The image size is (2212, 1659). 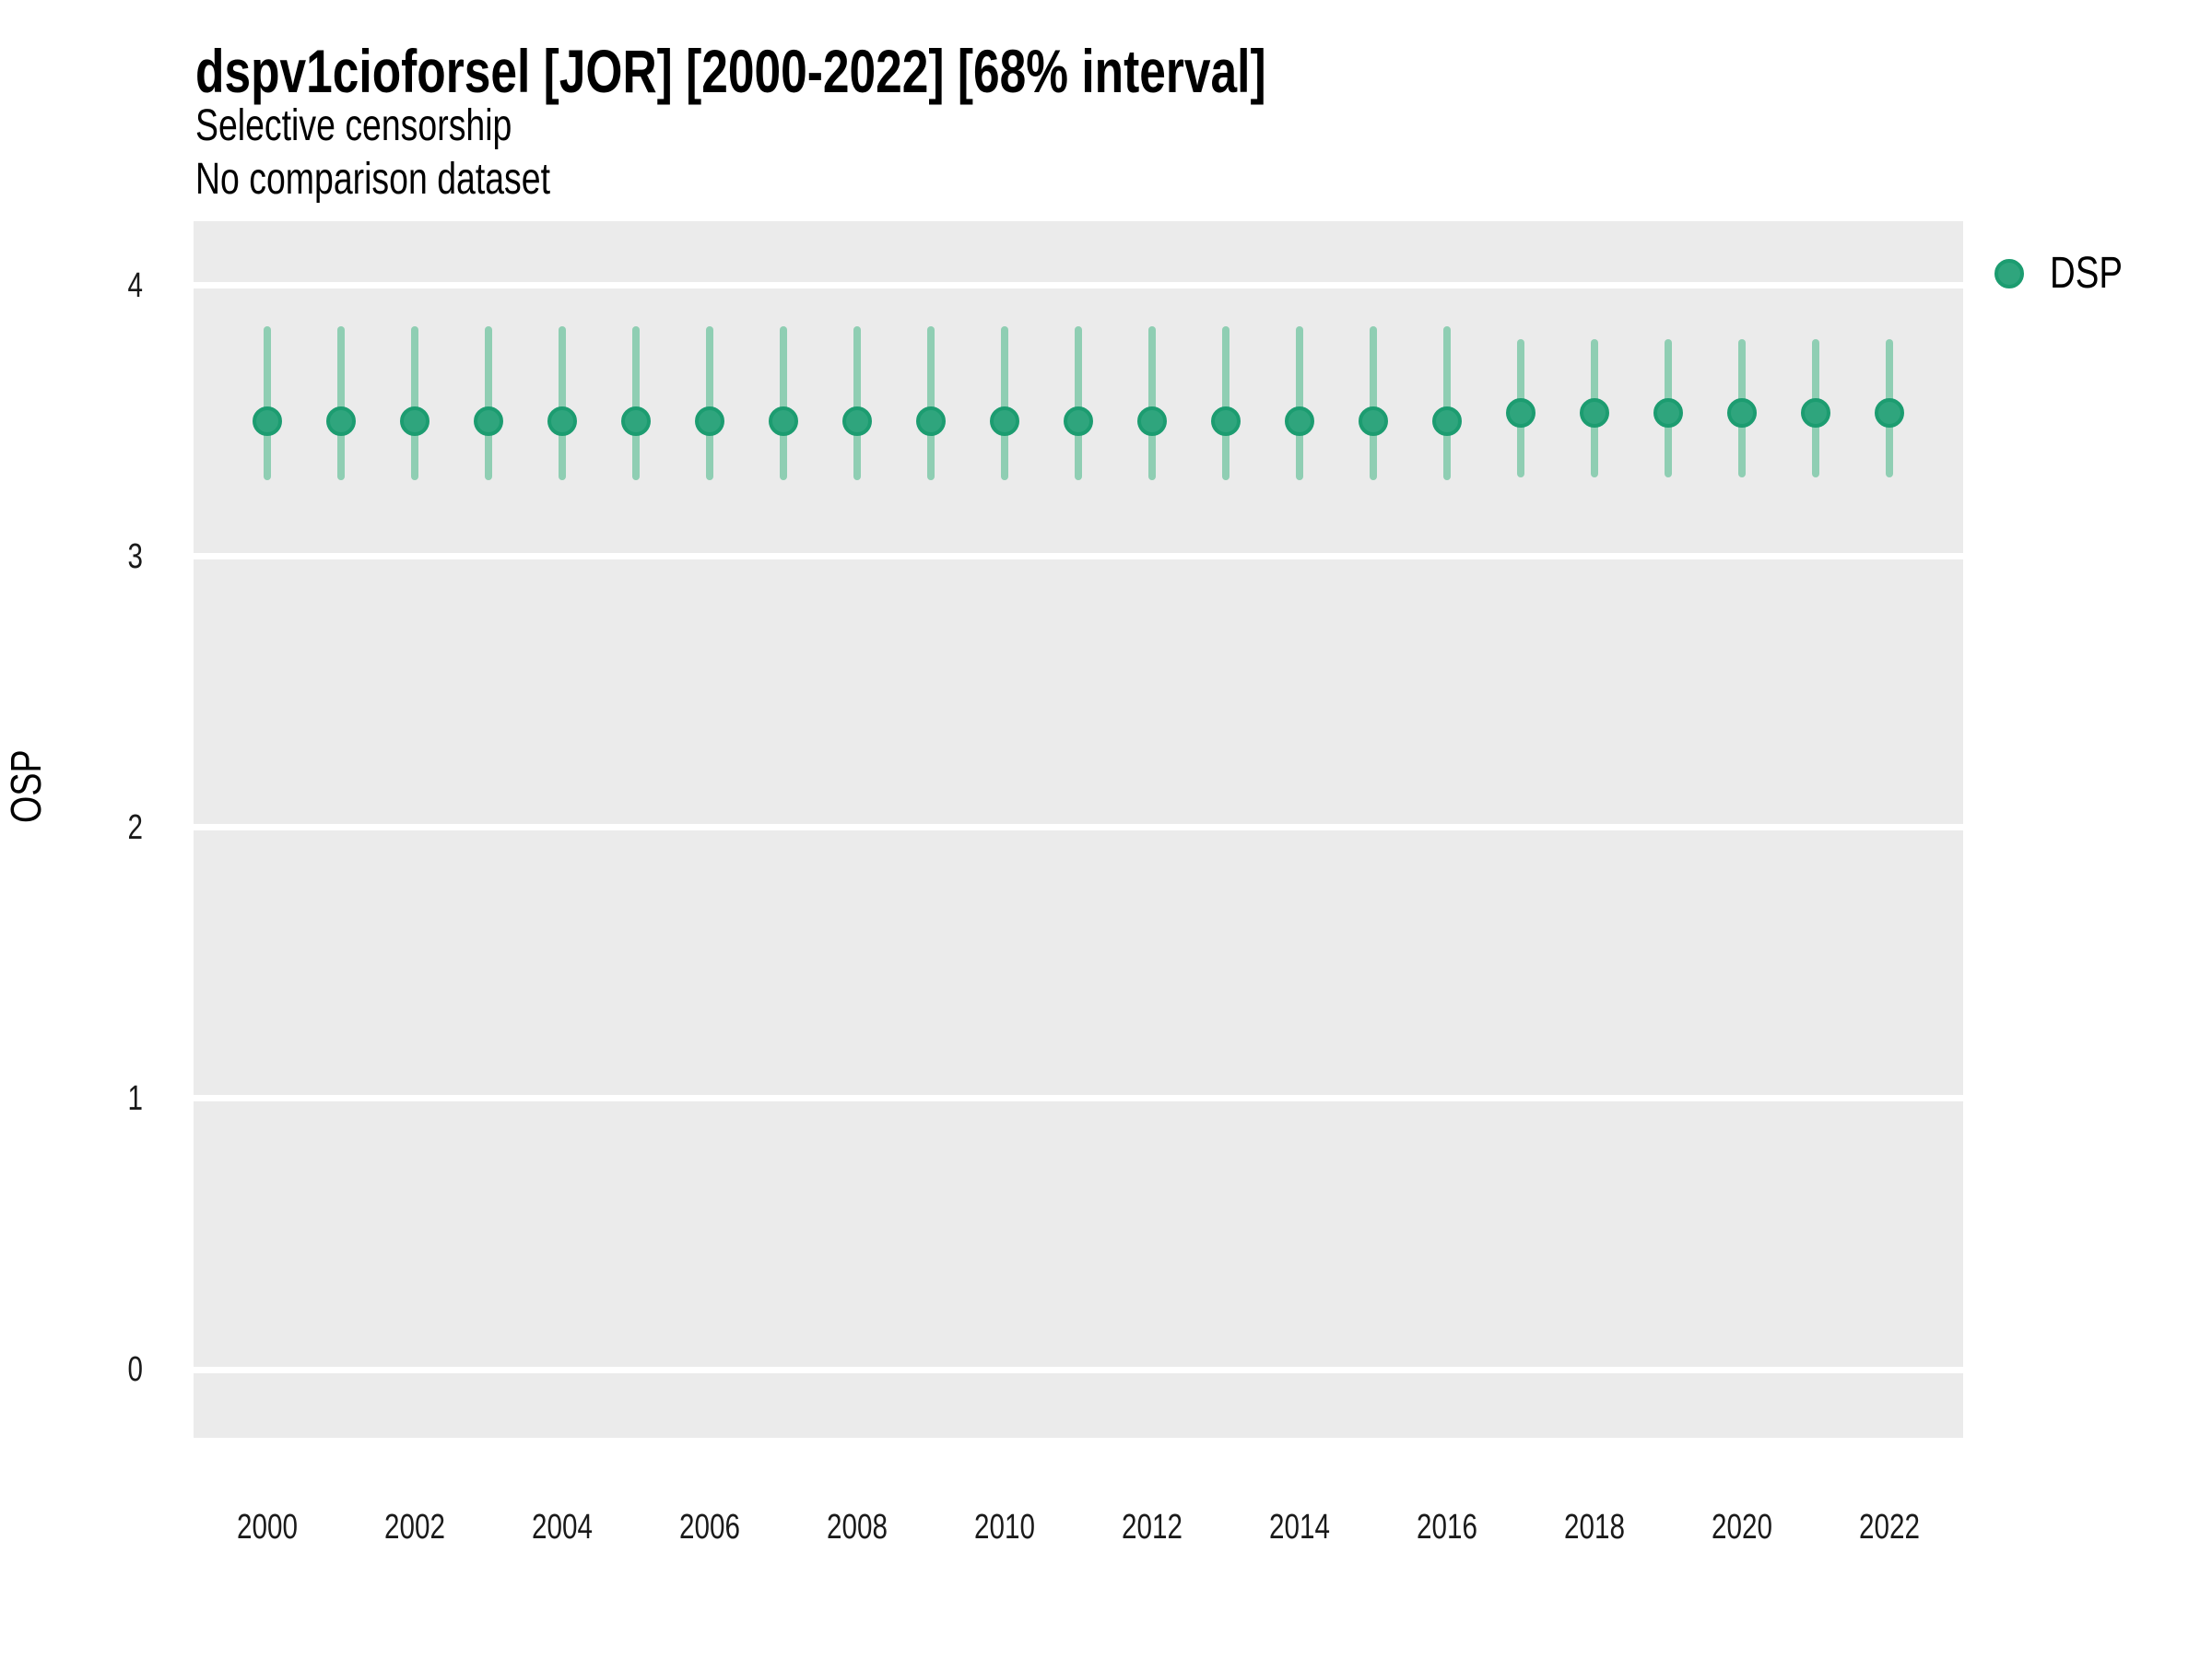 What do you see at coordinates (1004, 403) in the screenshot?
I see `interval-bar-2010` at bounding box center [1004, 403].